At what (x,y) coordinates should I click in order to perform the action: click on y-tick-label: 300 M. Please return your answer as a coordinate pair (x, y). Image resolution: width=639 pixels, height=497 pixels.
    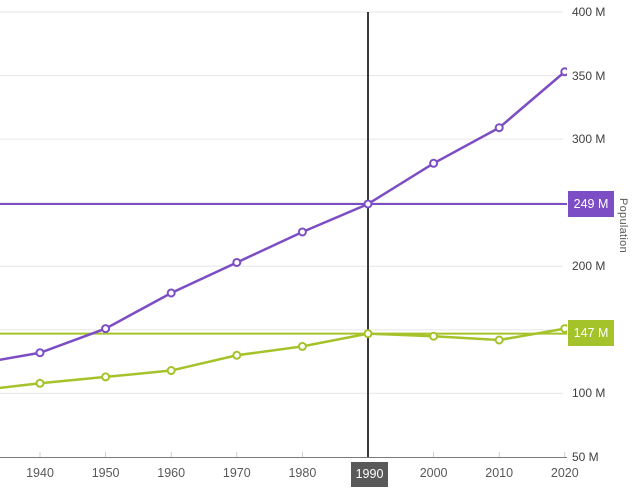
    Looking at the image, I should click on (589, 139).